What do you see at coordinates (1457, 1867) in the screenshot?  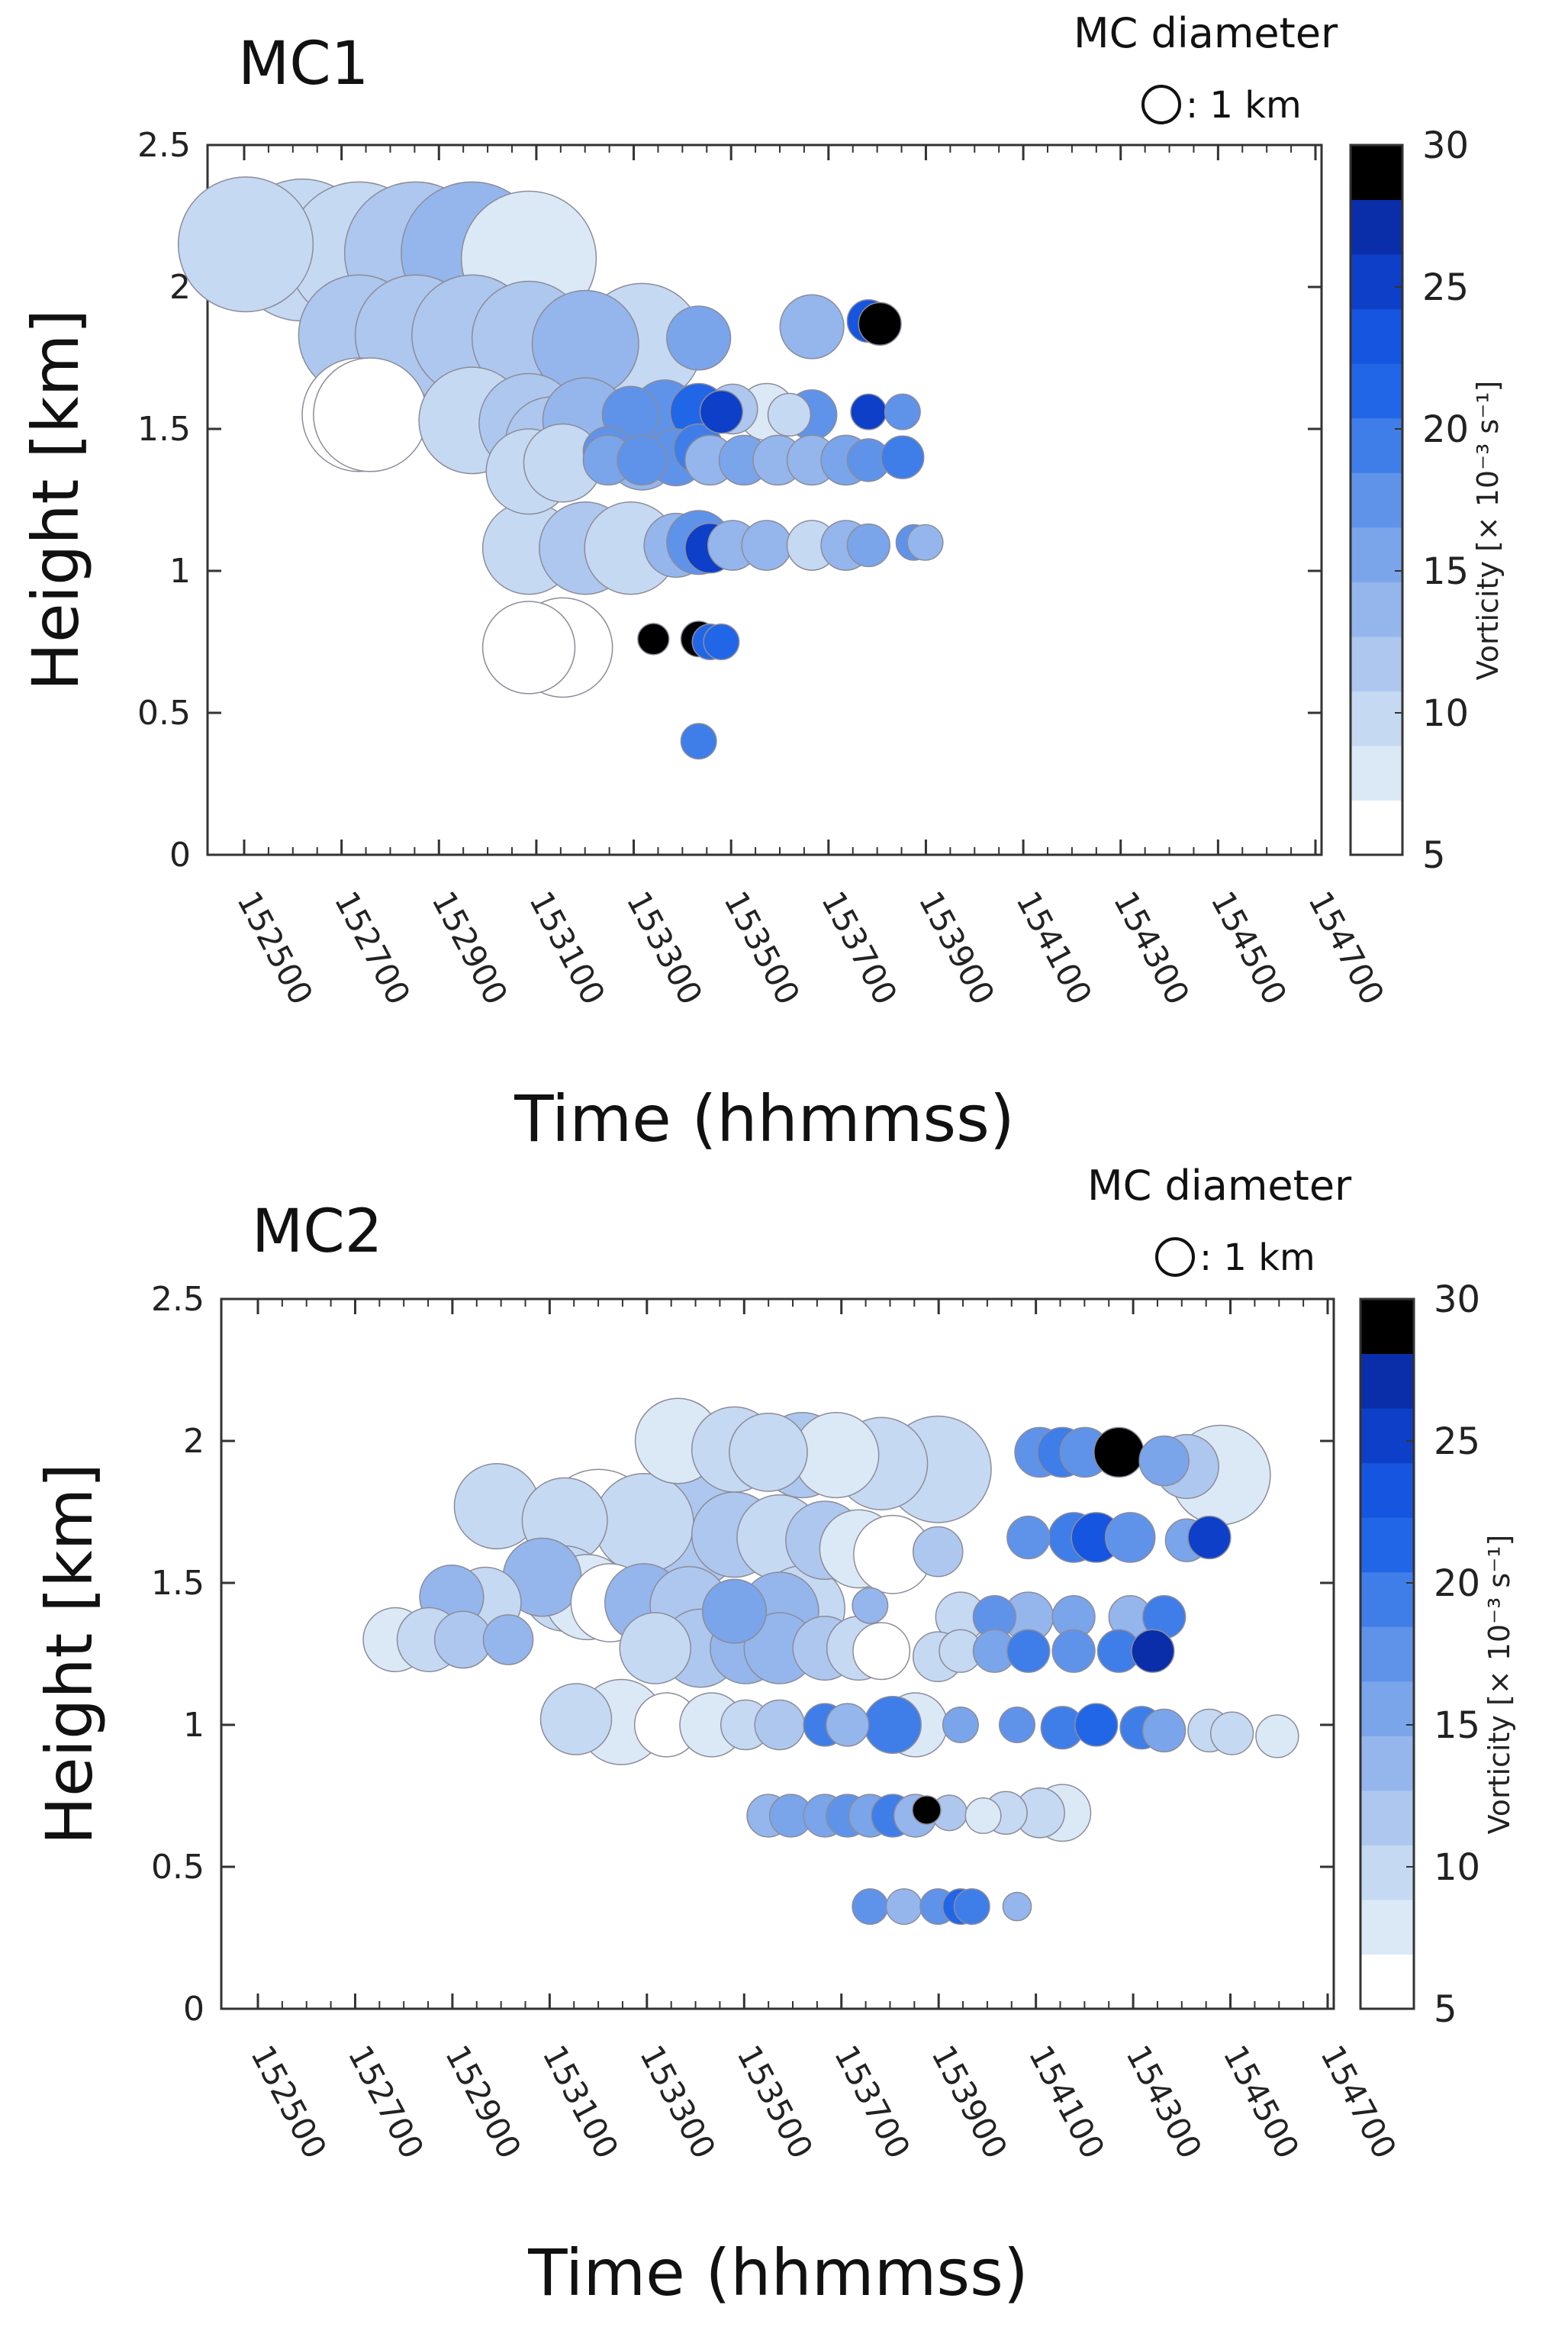 I see `colorbar-tick-label: 10` at bounding box center [1457, 1867].